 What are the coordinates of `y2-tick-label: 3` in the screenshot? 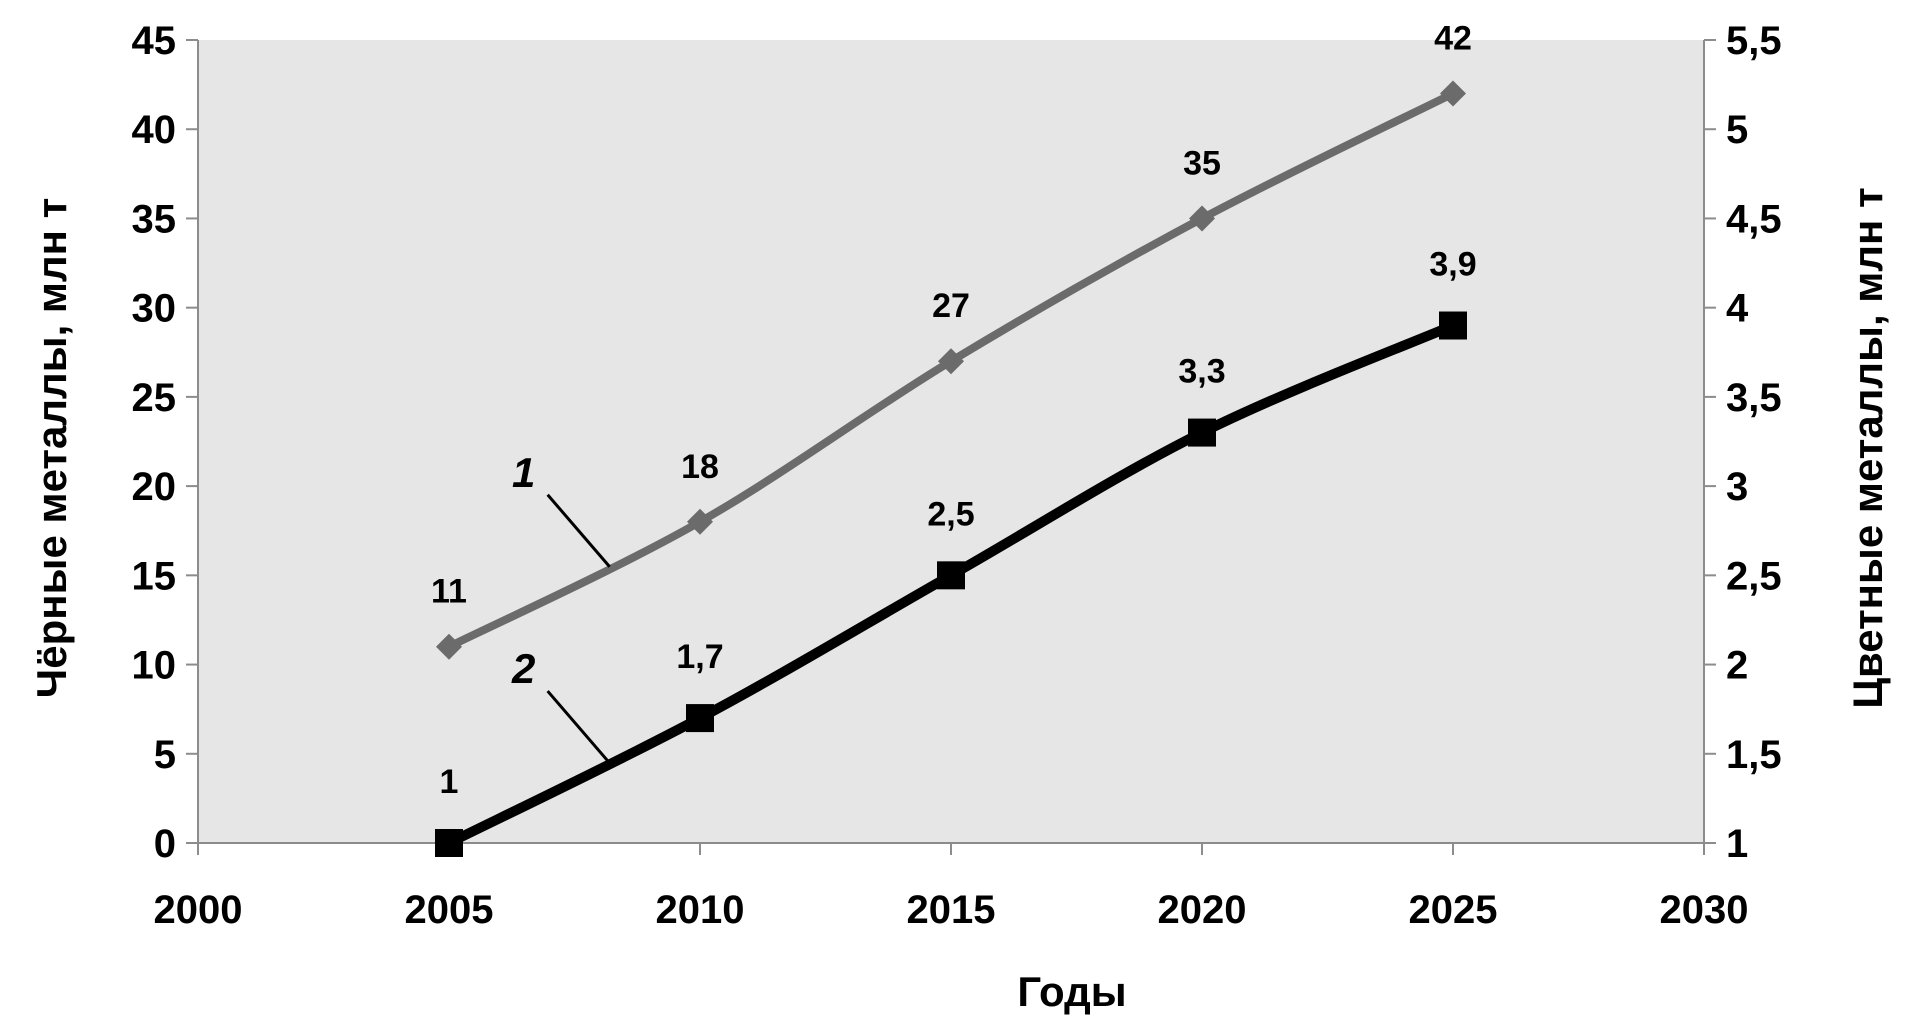 It's located at (1737, 487).